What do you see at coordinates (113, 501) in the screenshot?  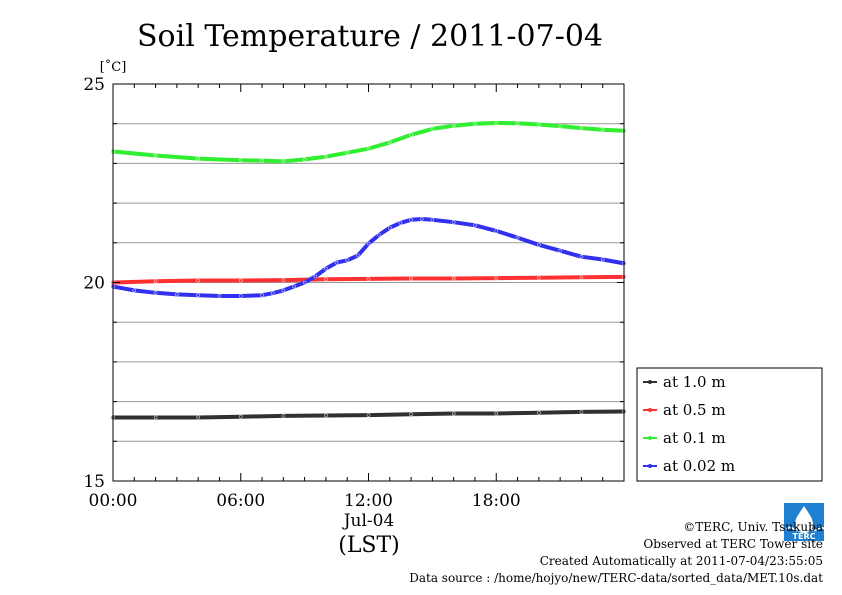 I see `x-tick-label: 00:00` at bounding box center [113, 501].